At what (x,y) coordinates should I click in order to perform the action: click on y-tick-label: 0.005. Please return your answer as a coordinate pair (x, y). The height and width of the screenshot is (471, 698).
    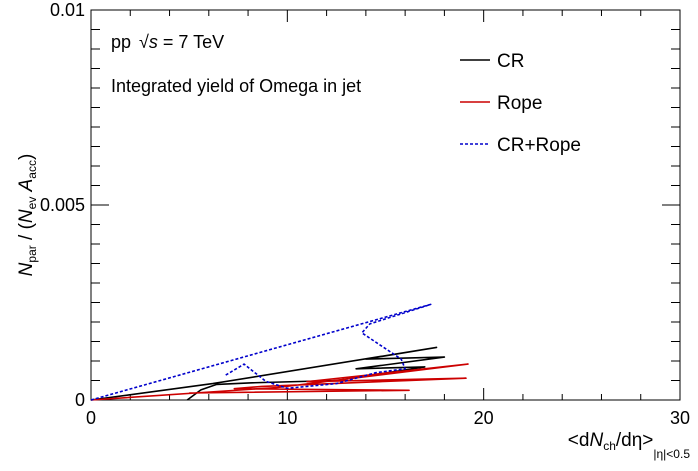
    Looking at the image, I should click on (62, 205).